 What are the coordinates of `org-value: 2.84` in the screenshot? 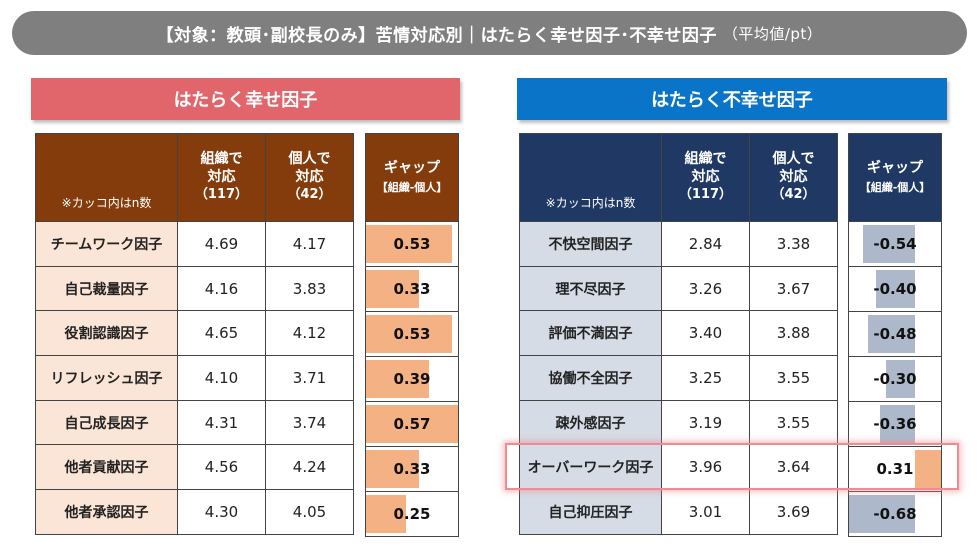 It's located at (705, 244).